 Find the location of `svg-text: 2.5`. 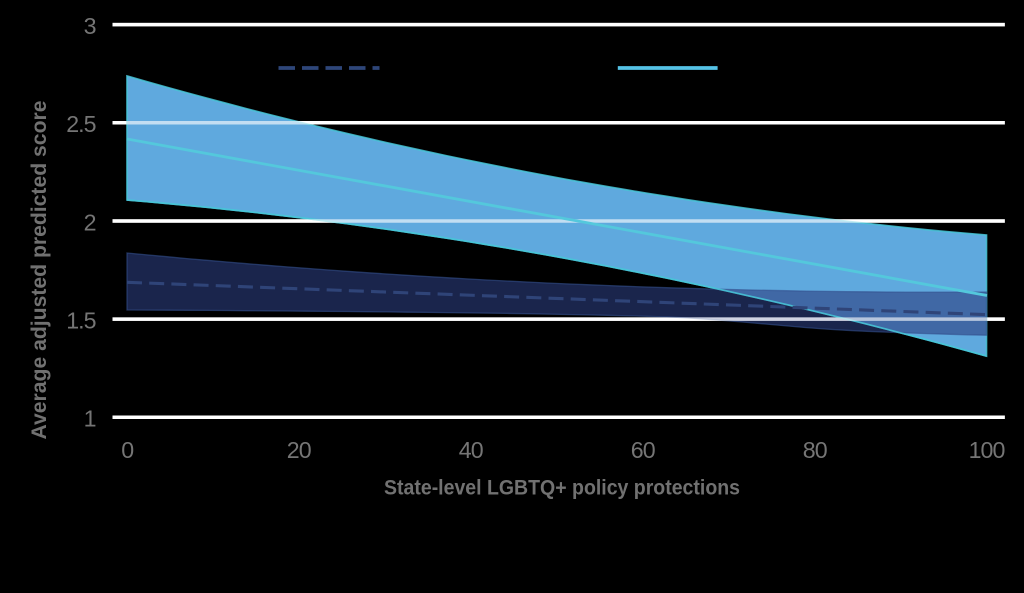

svg-text: 2.5 is located at coordinates (80, 124).